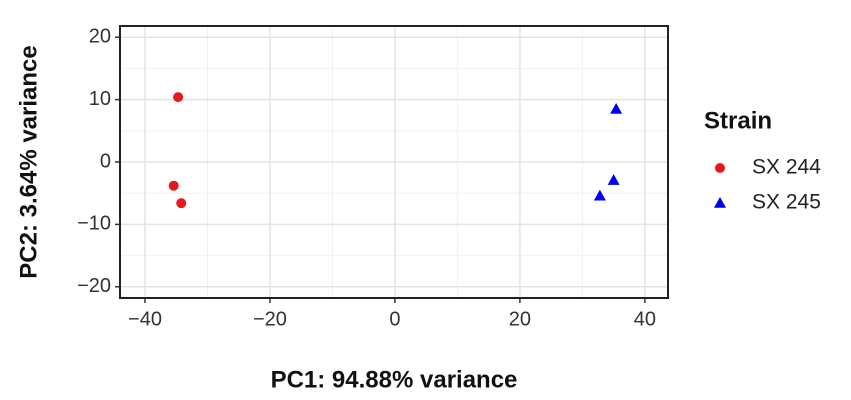 The width and height of the screenshot is (851, 400). Describe the element at coordinates (394, 319) in the screenshot. I see `x-tick-label: 0` at that location.